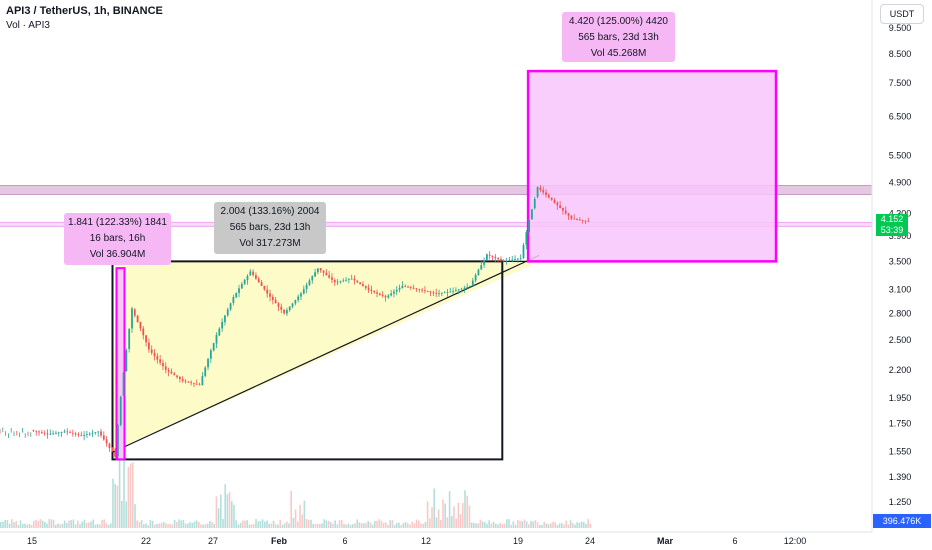 The image size is (932, 550). I want to click on pattern-volume: Vol 317.273M, so click(270, 243).